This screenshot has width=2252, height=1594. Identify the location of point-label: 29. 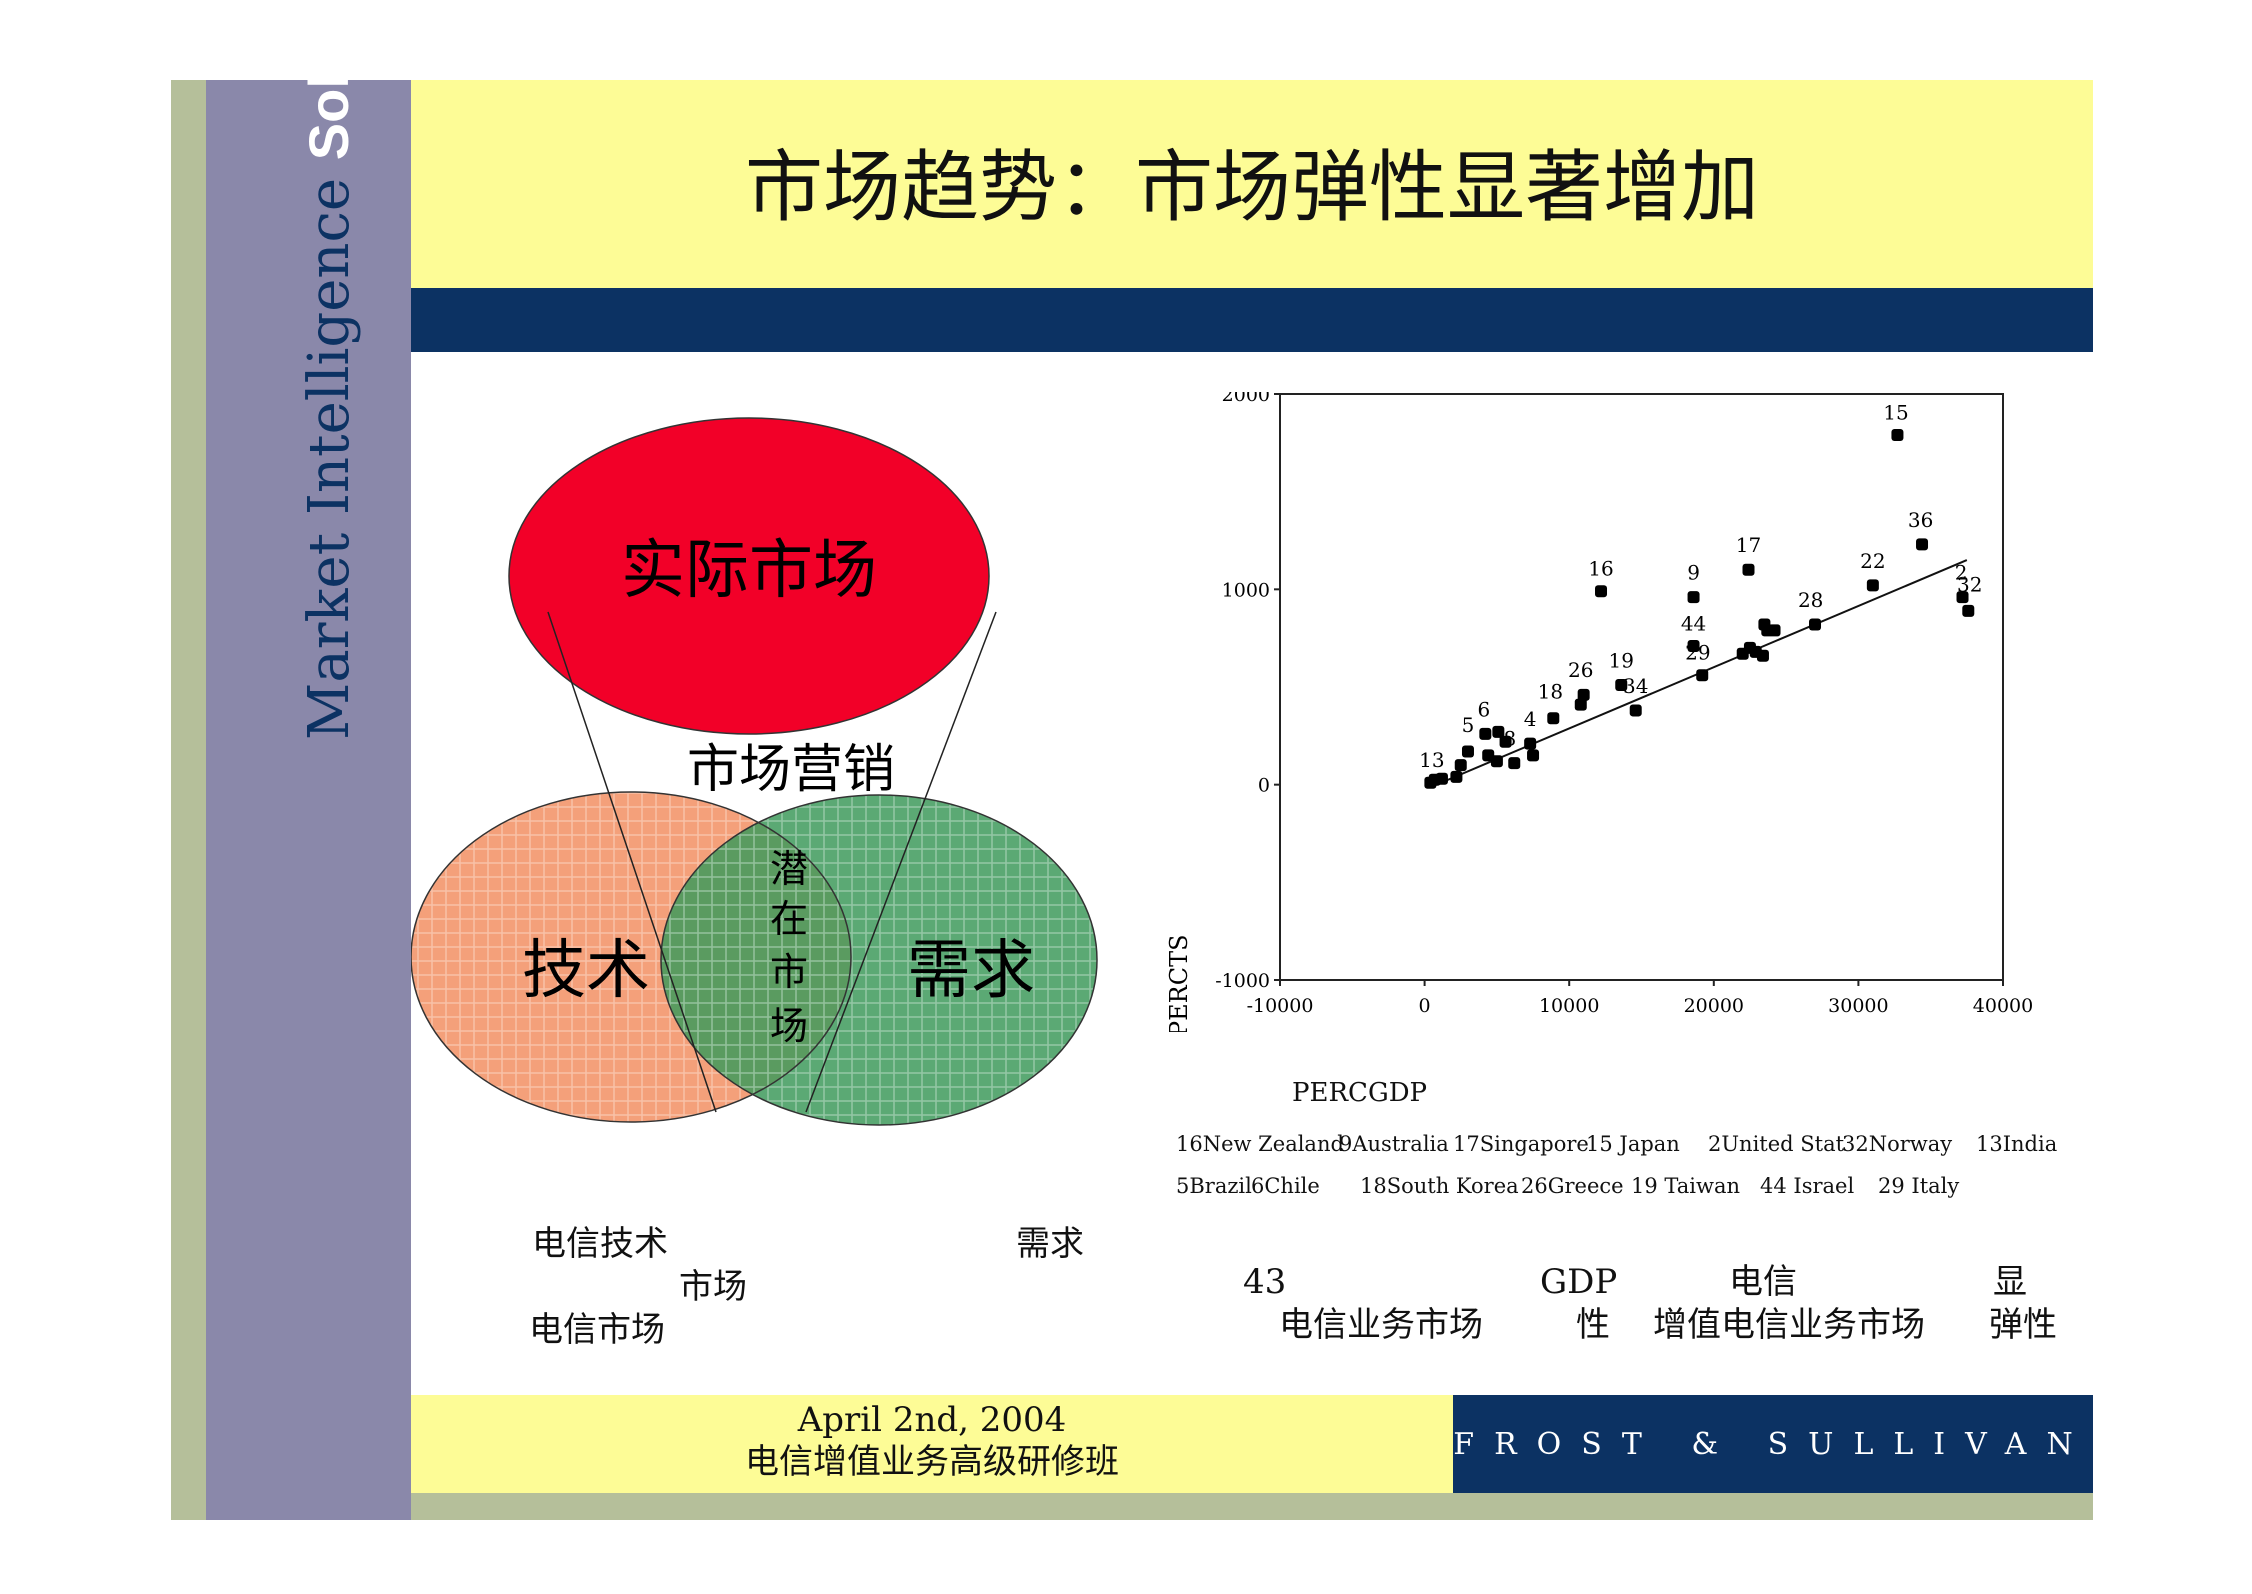
(1697, 653).